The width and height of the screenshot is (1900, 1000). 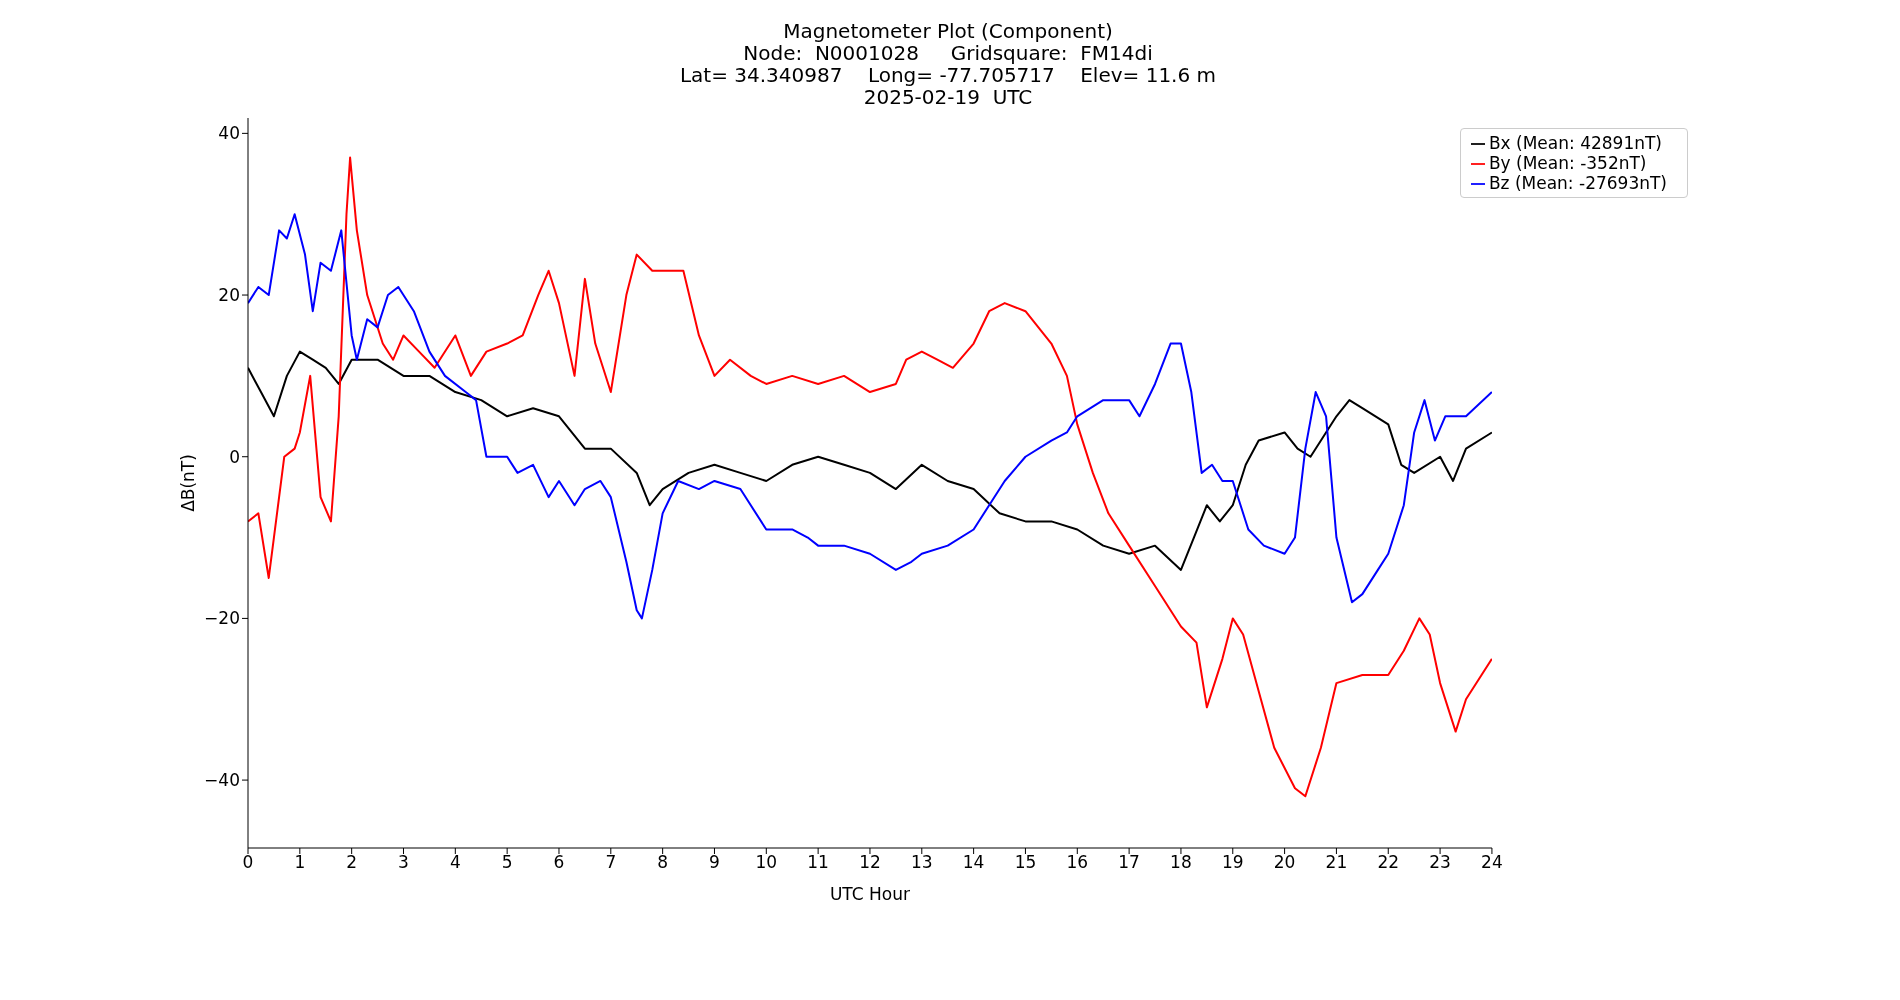 I want to click on legend-label: By (Mean: -352nT), so click(x=1567, y=163).